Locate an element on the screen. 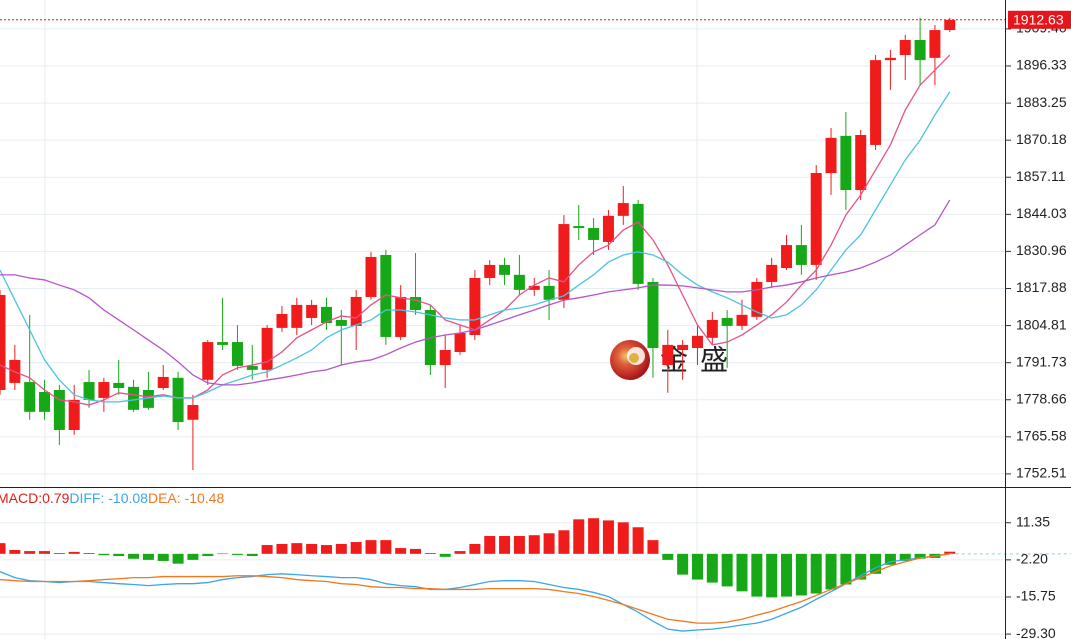 This screenshot has height=639, width=1071. legend-name: MACD: is located at coordinates (21, 498).